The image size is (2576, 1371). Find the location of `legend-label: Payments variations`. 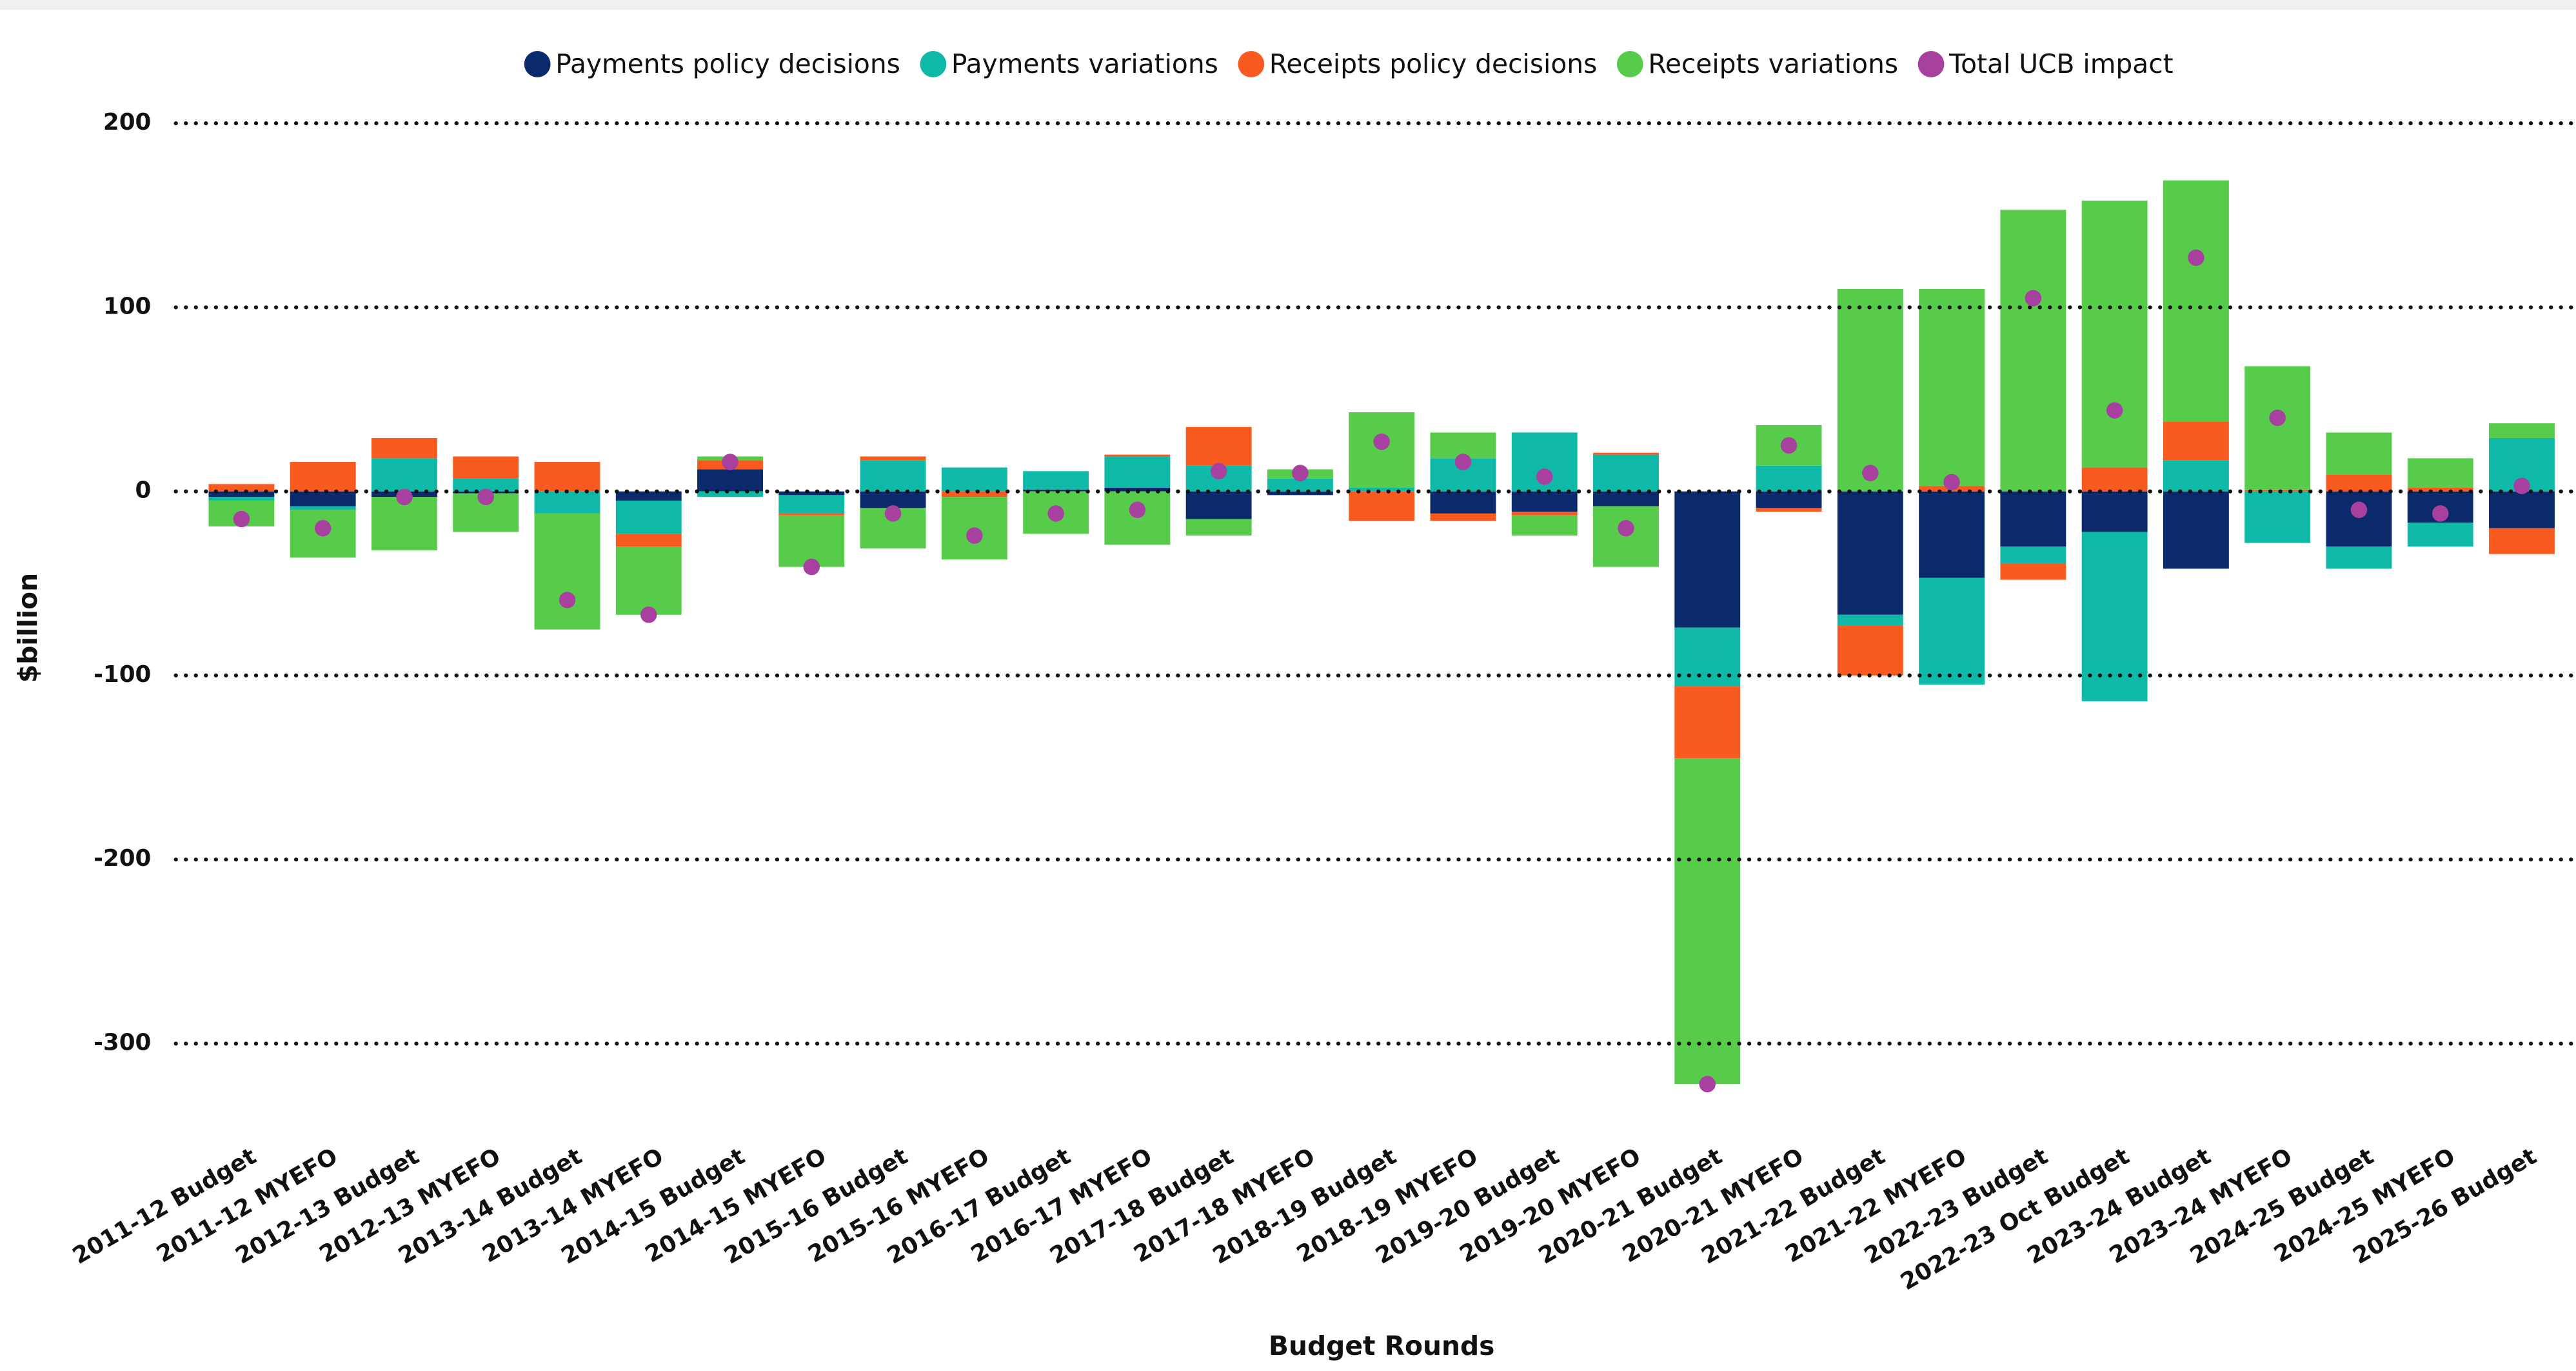

legend-label: Payments variations is located at coordinates (1084, 63).